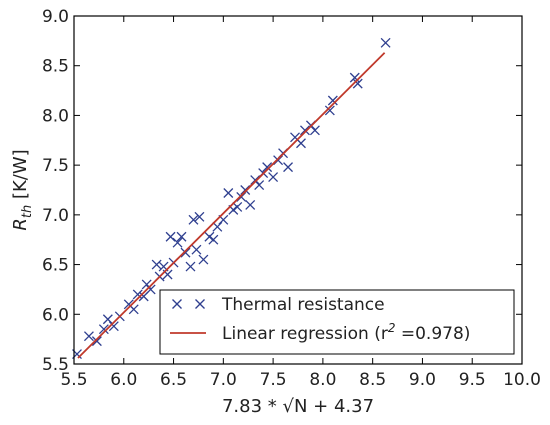  What do you see at coordinates (27, 211) in the screenshot?
I see `y-axis-title-subscript: th` at bounding box center [27, 211].